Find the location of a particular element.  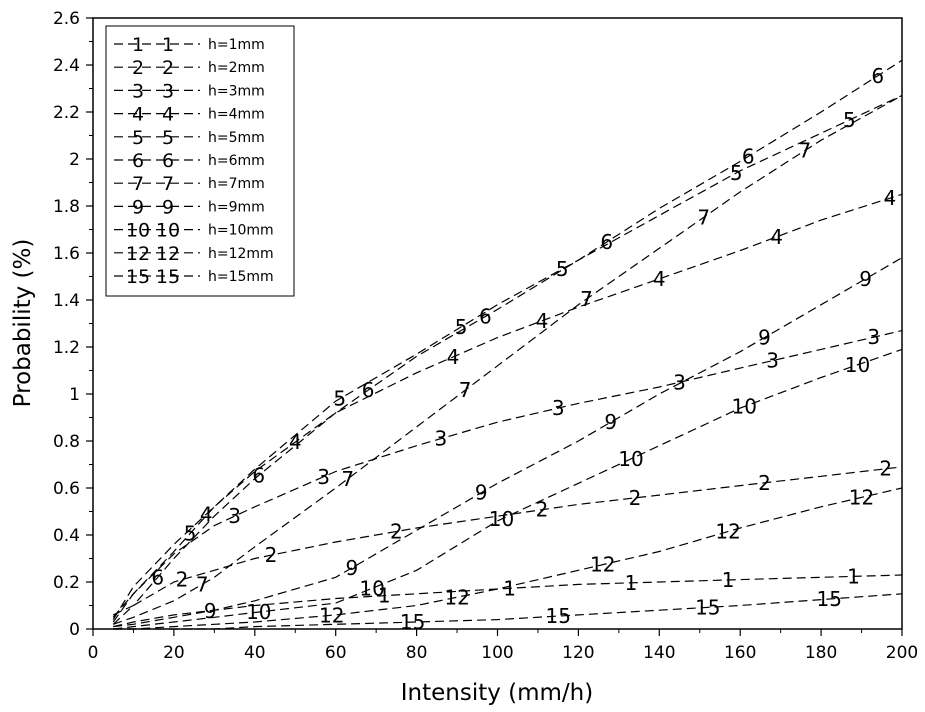

y-tick-label: 2.4 is located at coordinates (66, 66).